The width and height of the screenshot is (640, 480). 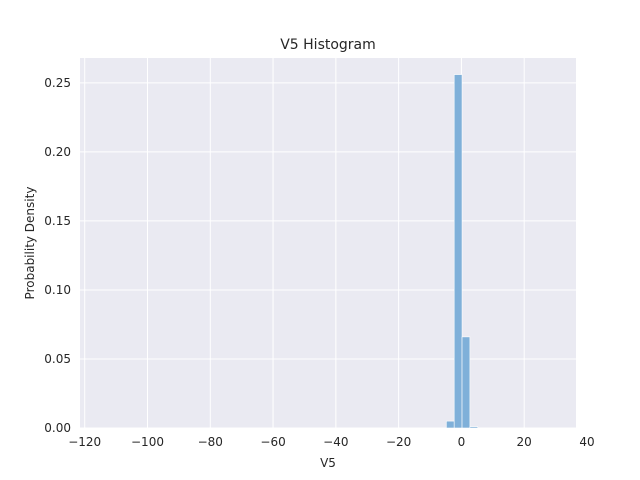 What do you see at coordinates (57, 359) in the screenshot?
I see `y-tick-label: 0.05` at bounding box center [57, 359].